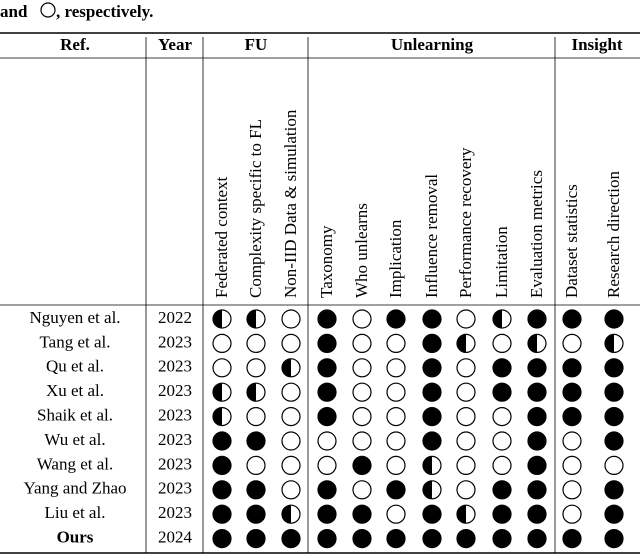 This screenshot has width=640, height=559. Describe the element at coordinates (75, 463) in the screenshot. I see `ref-cell: Wang et al.` at that location.